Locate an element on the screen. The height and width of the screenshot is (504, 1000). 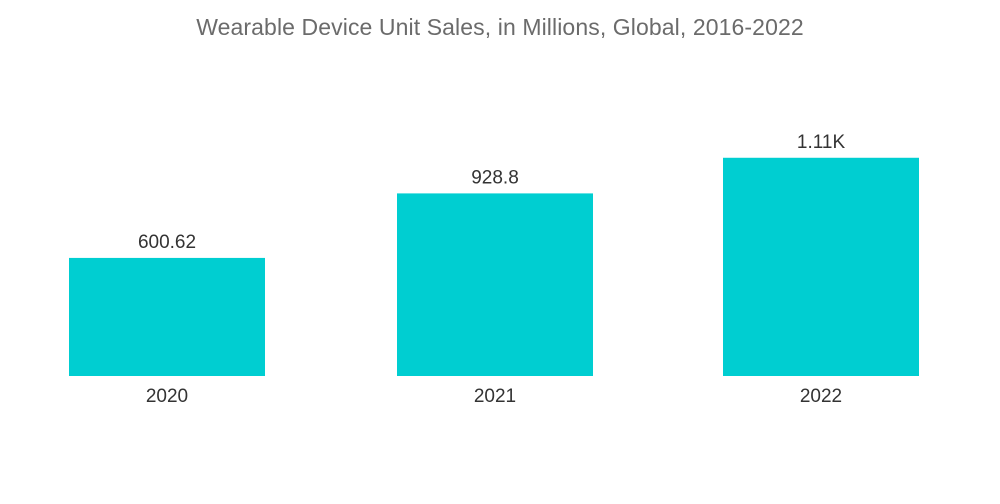
x-tick-label-2020: 2020 is located at coordinates (167, 396).